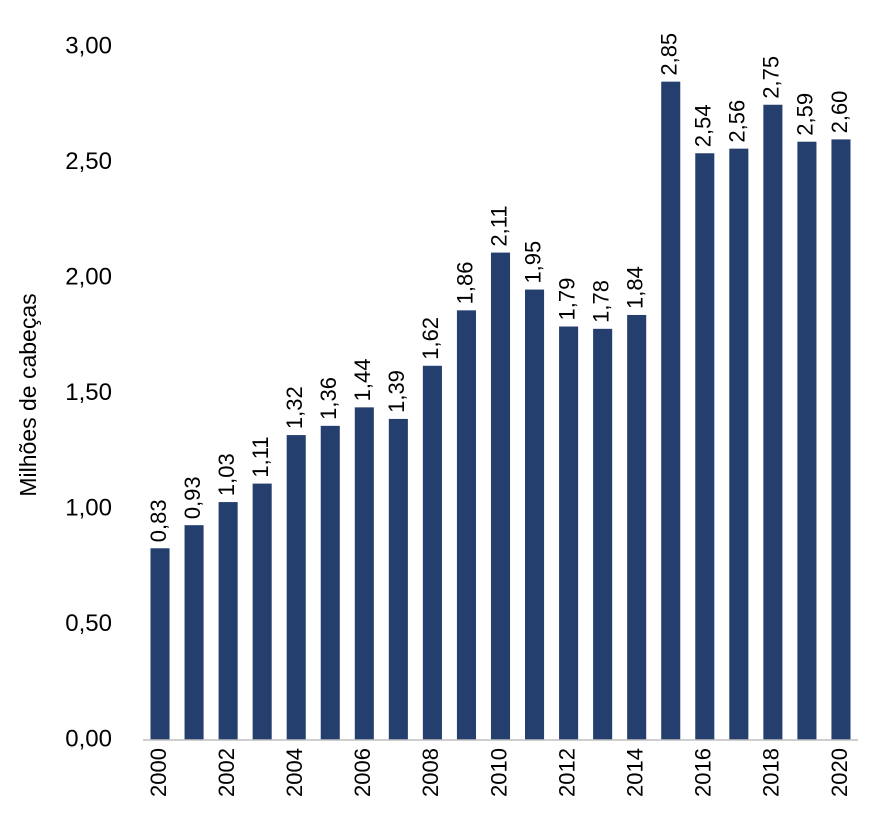 This screenshot has height=825, width=884. What do you see at coordinates (88, 45) in the screenshot?
I see `y-tick-label: 3,00` at bounding box center [88, 45].